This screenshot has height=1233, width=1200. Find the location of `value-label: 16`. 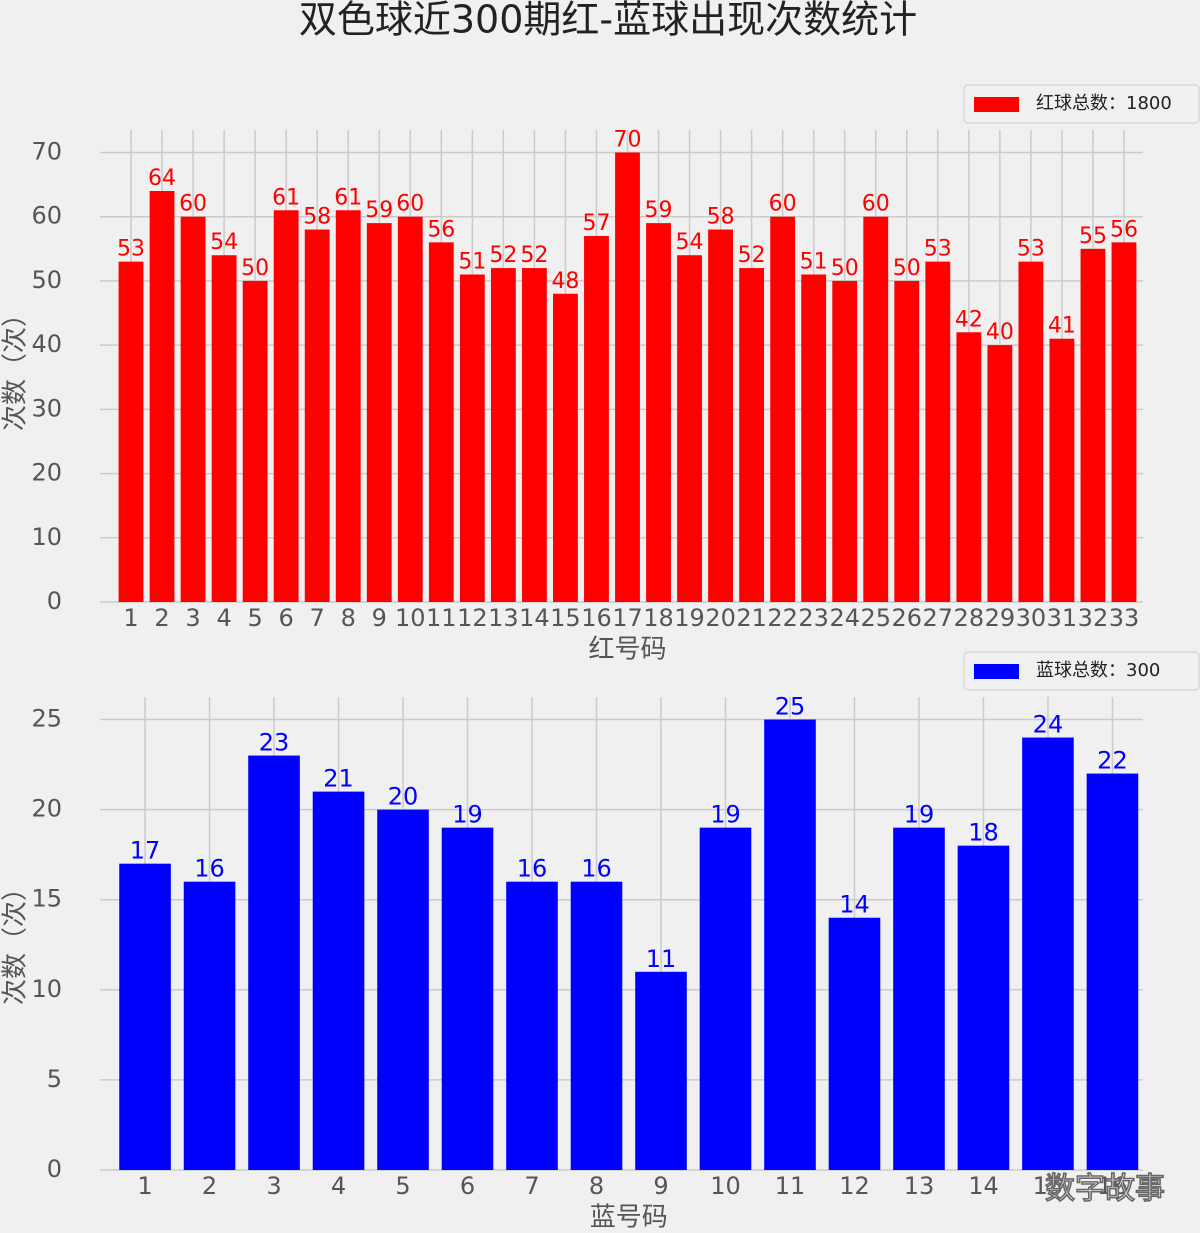

value-label: 16 is located at coordinates (596, 869).